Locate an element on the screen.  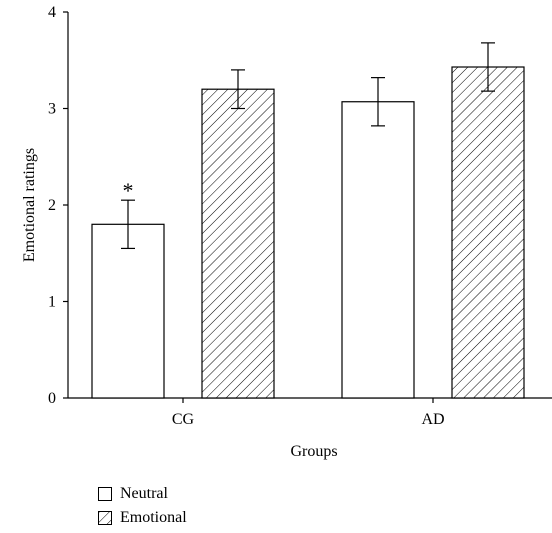
y-tick-label: 3 is located at coordinates (52, 109).